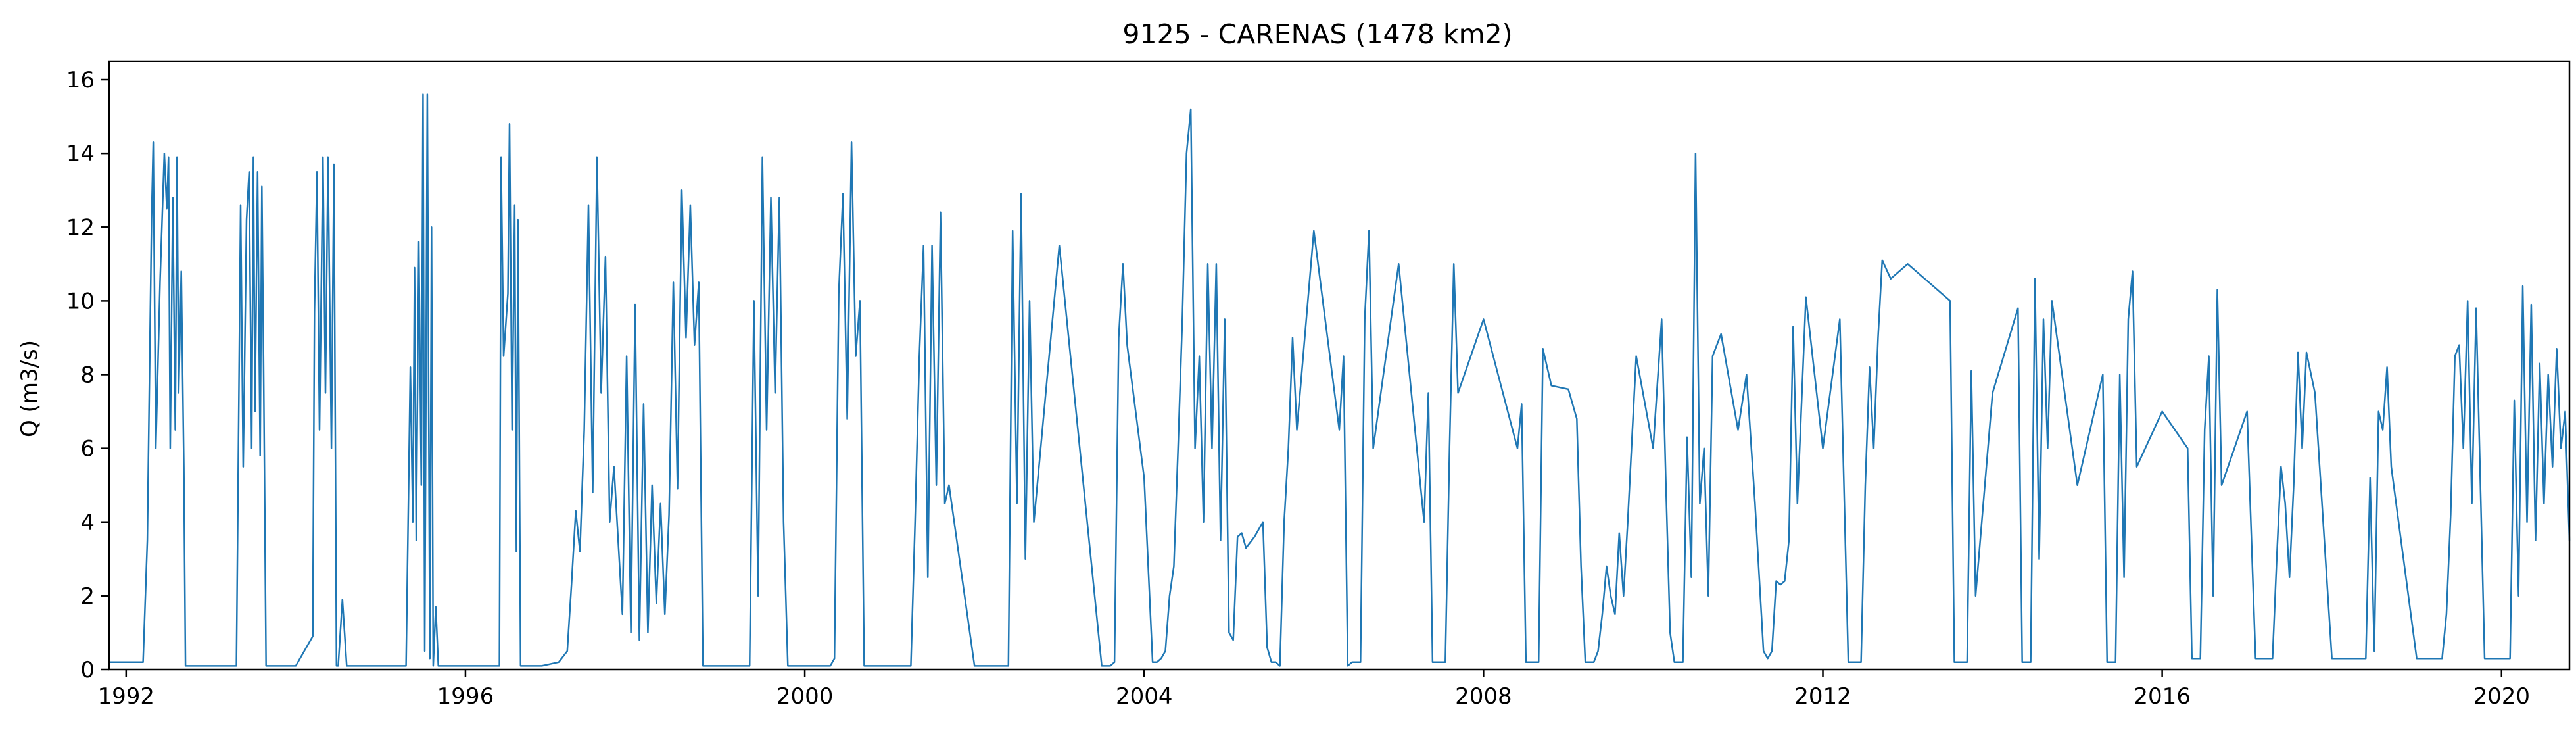 The image size is (2576, 734). What do you see at coordinates (87, 596) in the screenshot?
I see `y-tick-label: 2` at bounding box center [87, 596].